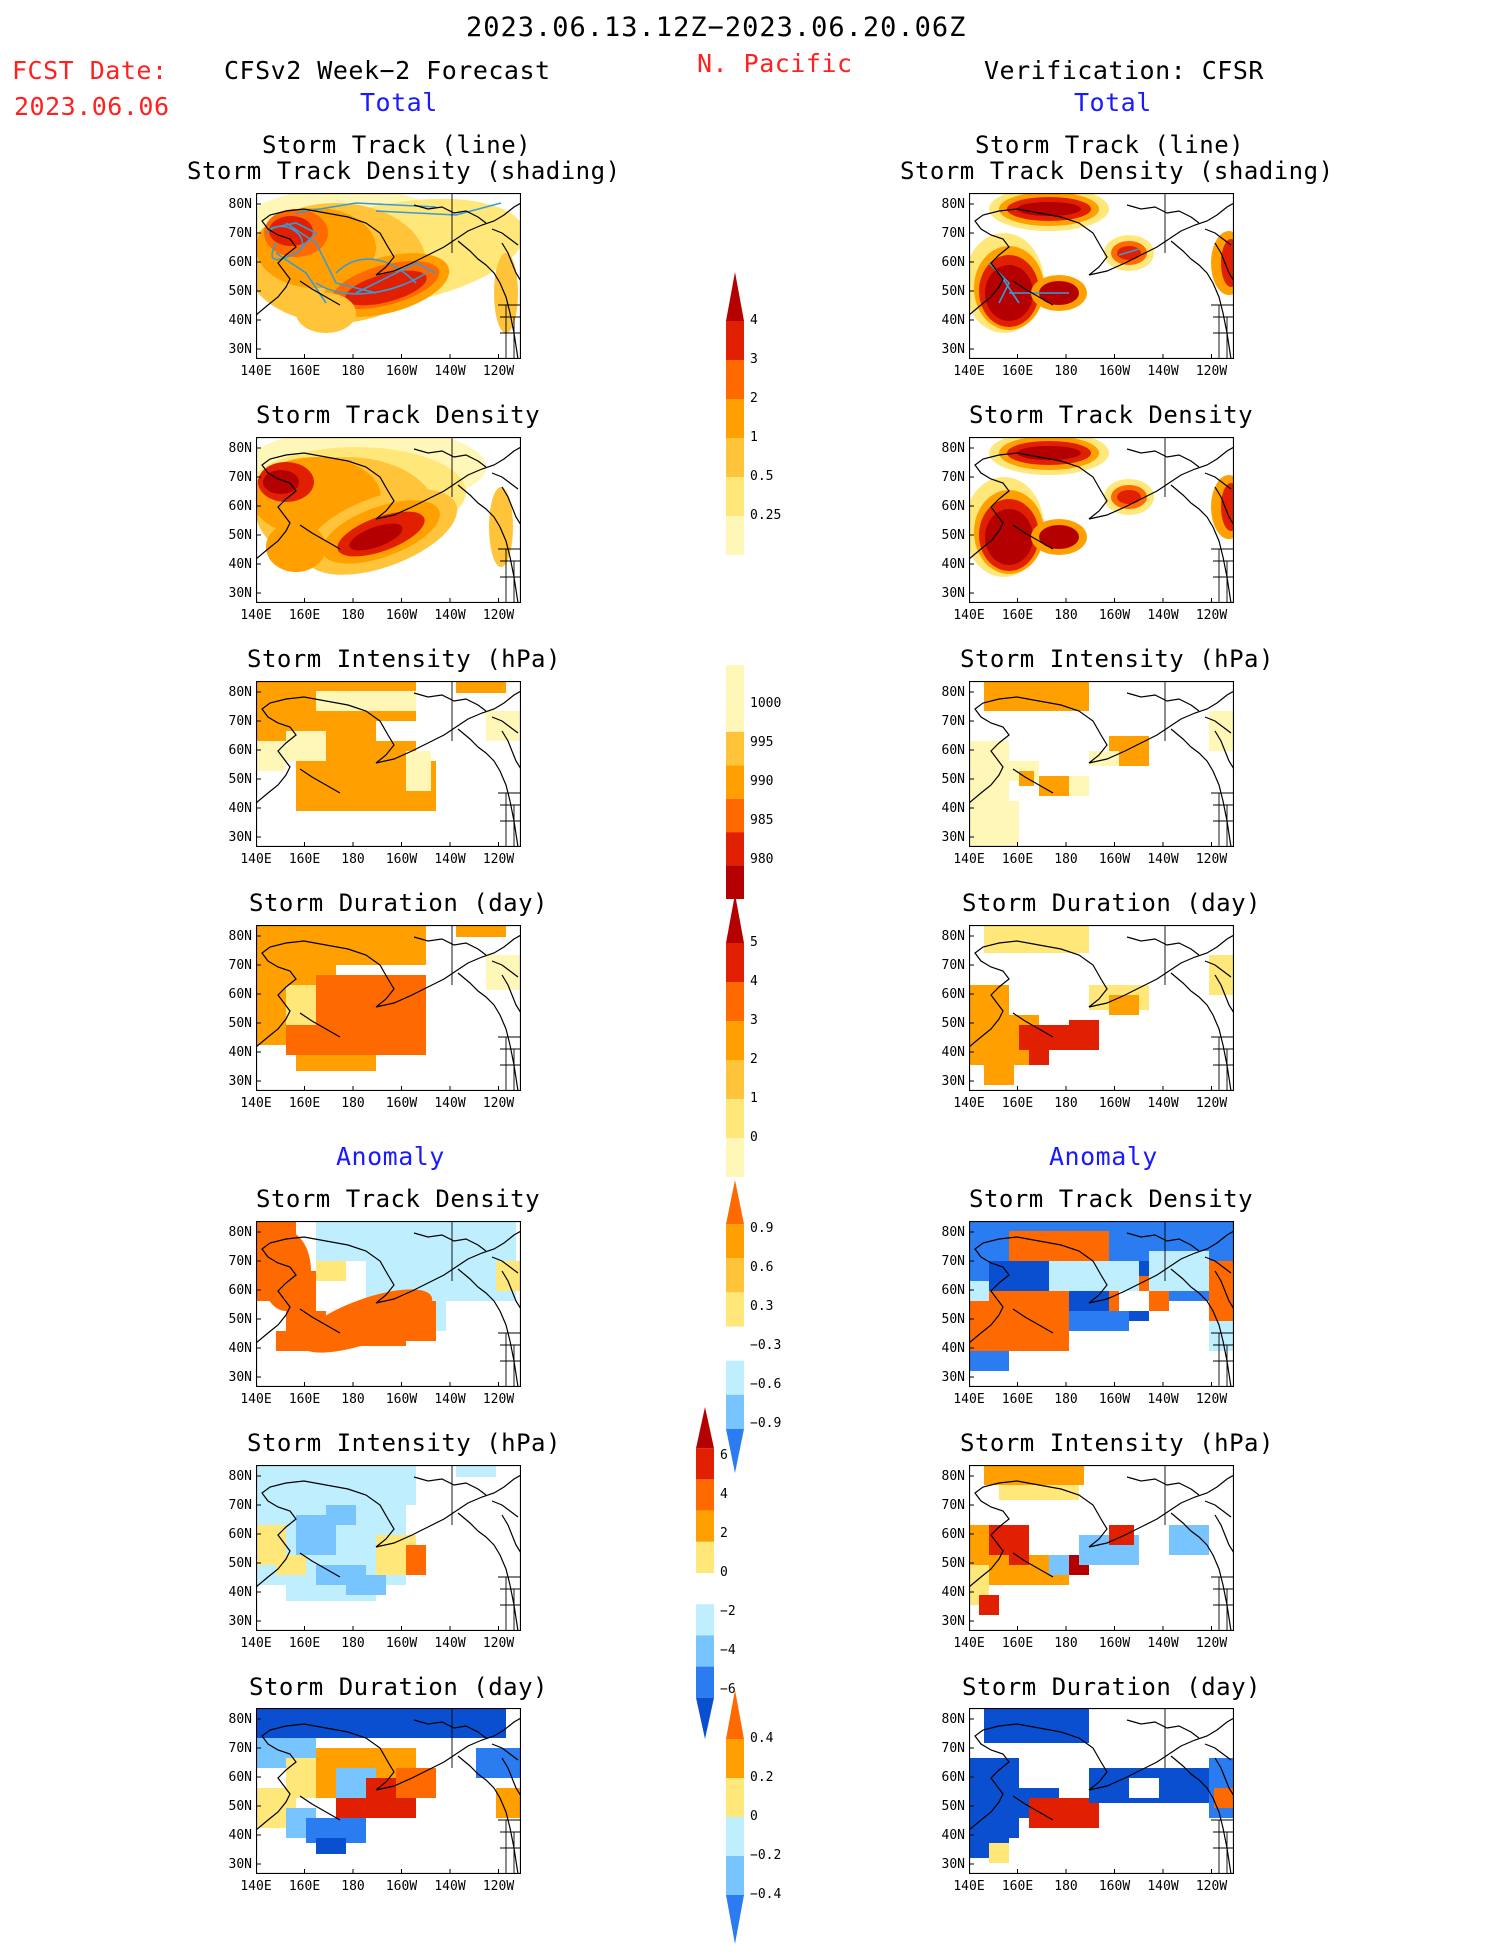 This screenshot has height=1954, width=1487. What do you see at coordinates (762, 820) in the screenshot?
I see `colorbar-label: 985` at bounding box center [762, 820].